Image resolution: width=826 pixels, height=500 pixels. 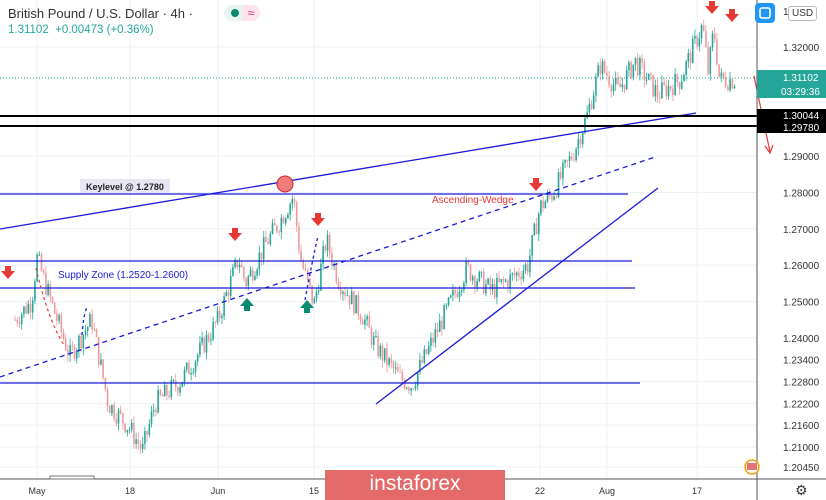 What do you see at coordinates (607, 491) in the screenshot?
I see `x-tick-label: Aug` at bounding box center [607, 491].